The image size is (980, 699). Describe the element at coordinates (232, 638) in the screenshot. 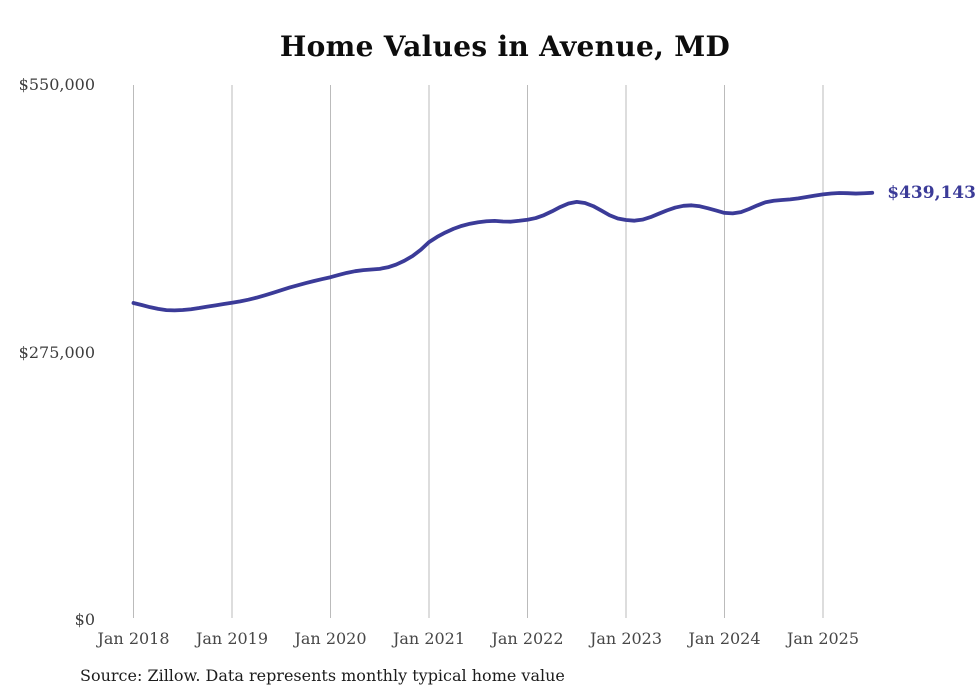

I see `x-axis-tick-label: Jan 2019` at that location.